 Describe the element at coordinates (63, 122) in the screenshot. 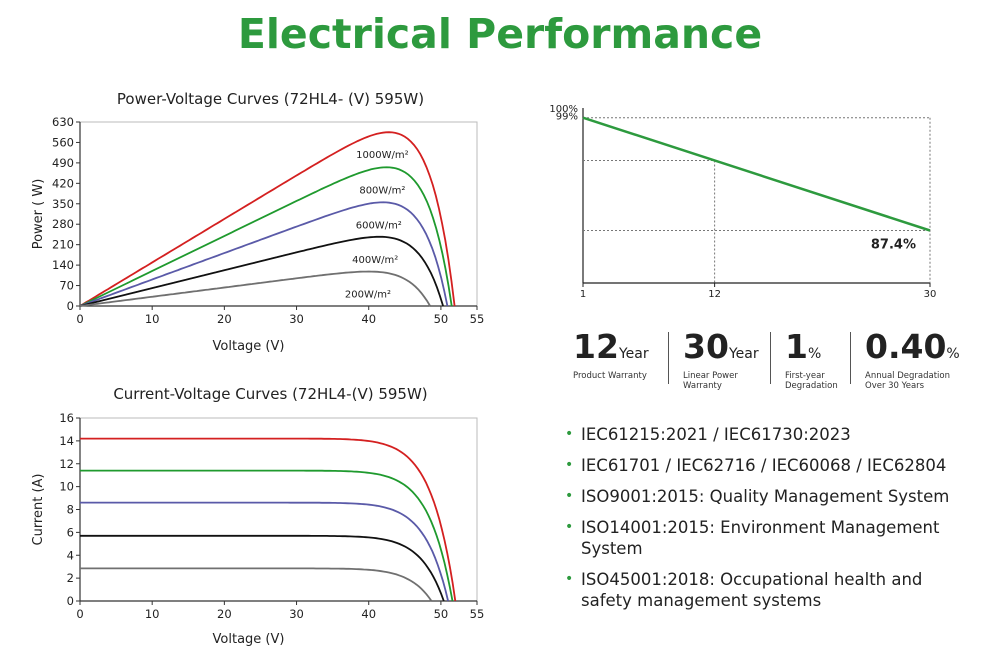

I see `y-tick-label: 630` at that location.